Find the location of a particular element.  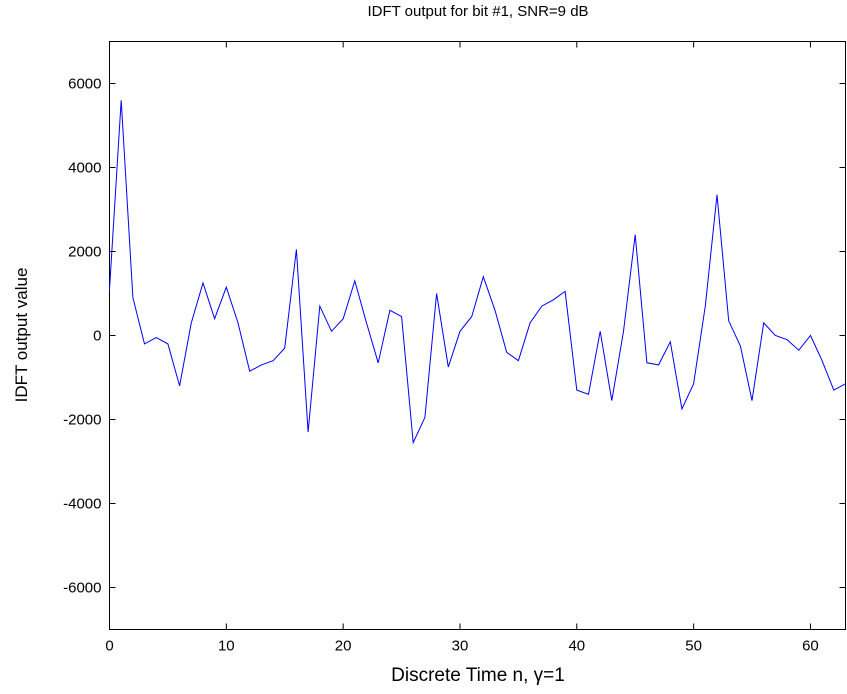

x-tick-label: 40 is located at coordinates (576, 646).